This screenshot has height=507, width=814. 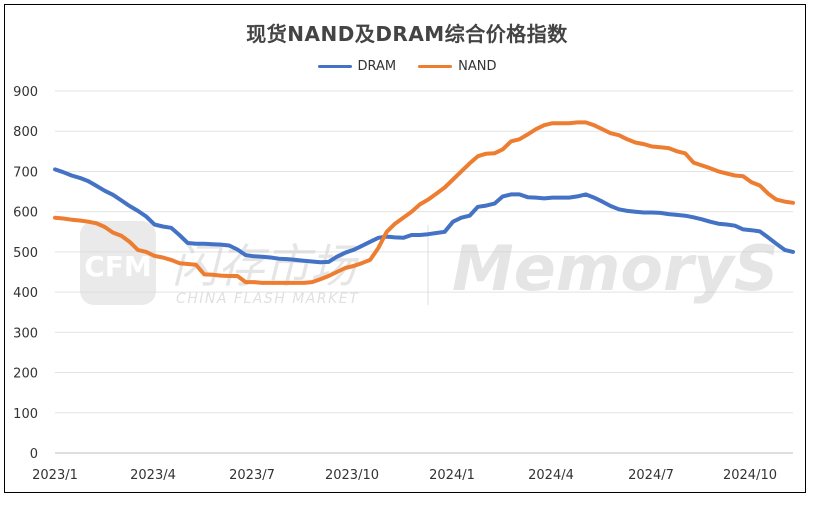 What do you see at coordinates (651, 475) in the screenshot?
I see `x-tick-label: 2024/7` at bounding box center [651, 475].